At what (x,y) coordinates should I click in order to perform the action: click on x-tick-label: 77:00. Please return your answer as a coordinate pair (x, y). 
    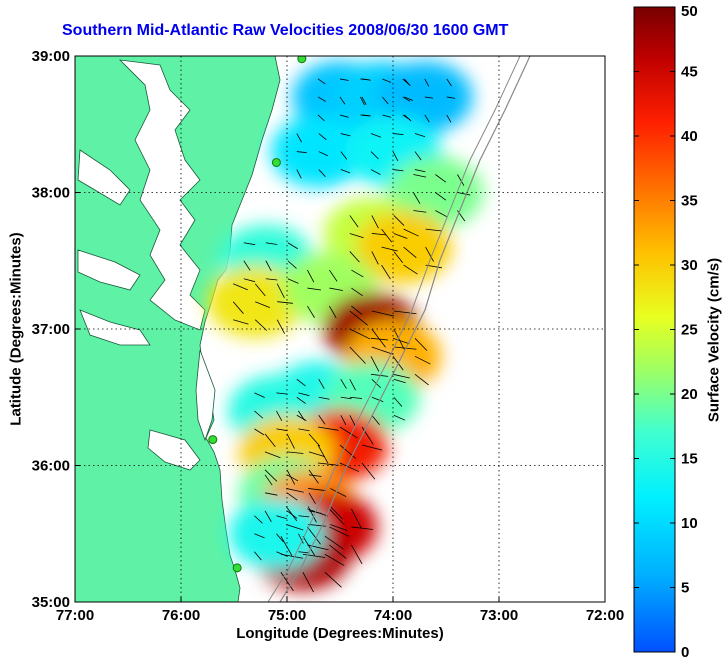
    Looking at the image, I should click on (75, 615).